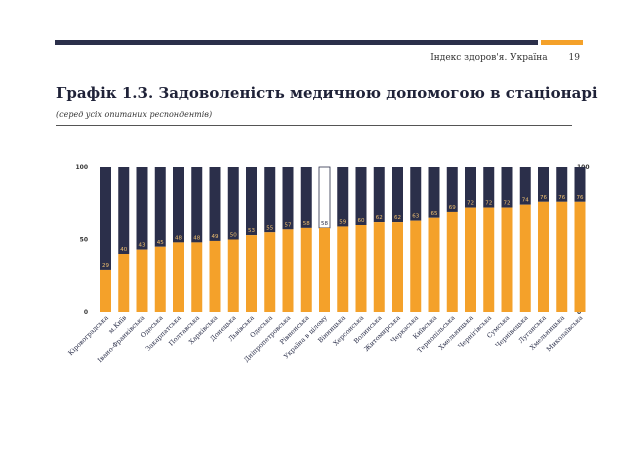  Describe the element at coordinates (452, 208) in the screenshot. I see `bar-value-label: 69` at that location.